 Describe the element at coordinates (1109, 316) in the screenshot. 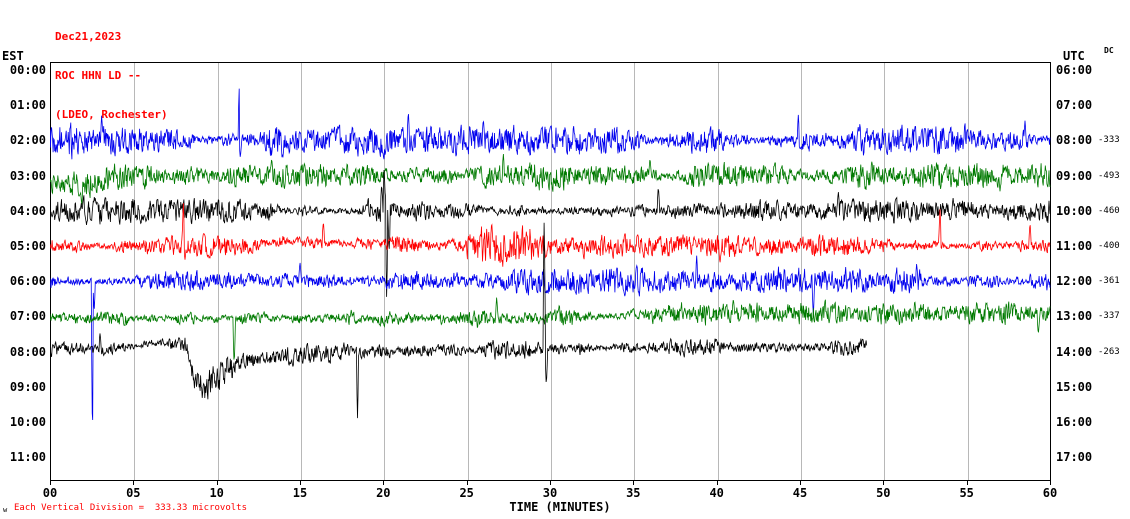

I see `dc-offset-value: -337` at that location.